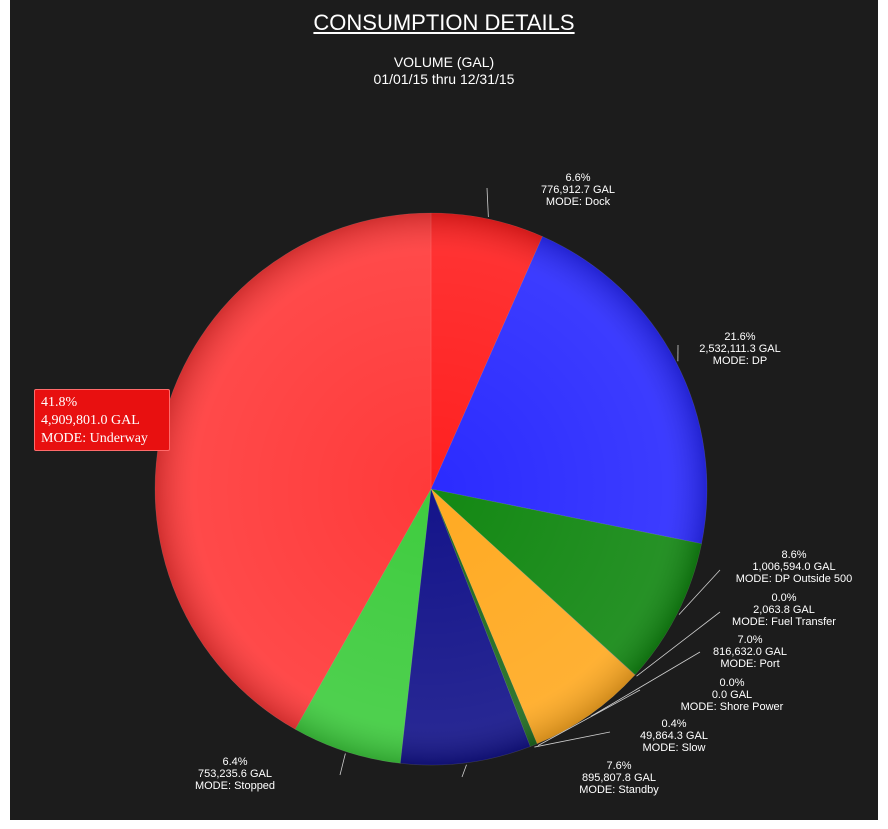  I want to click on leader-line-fuel-transfer, so click(678, 644).